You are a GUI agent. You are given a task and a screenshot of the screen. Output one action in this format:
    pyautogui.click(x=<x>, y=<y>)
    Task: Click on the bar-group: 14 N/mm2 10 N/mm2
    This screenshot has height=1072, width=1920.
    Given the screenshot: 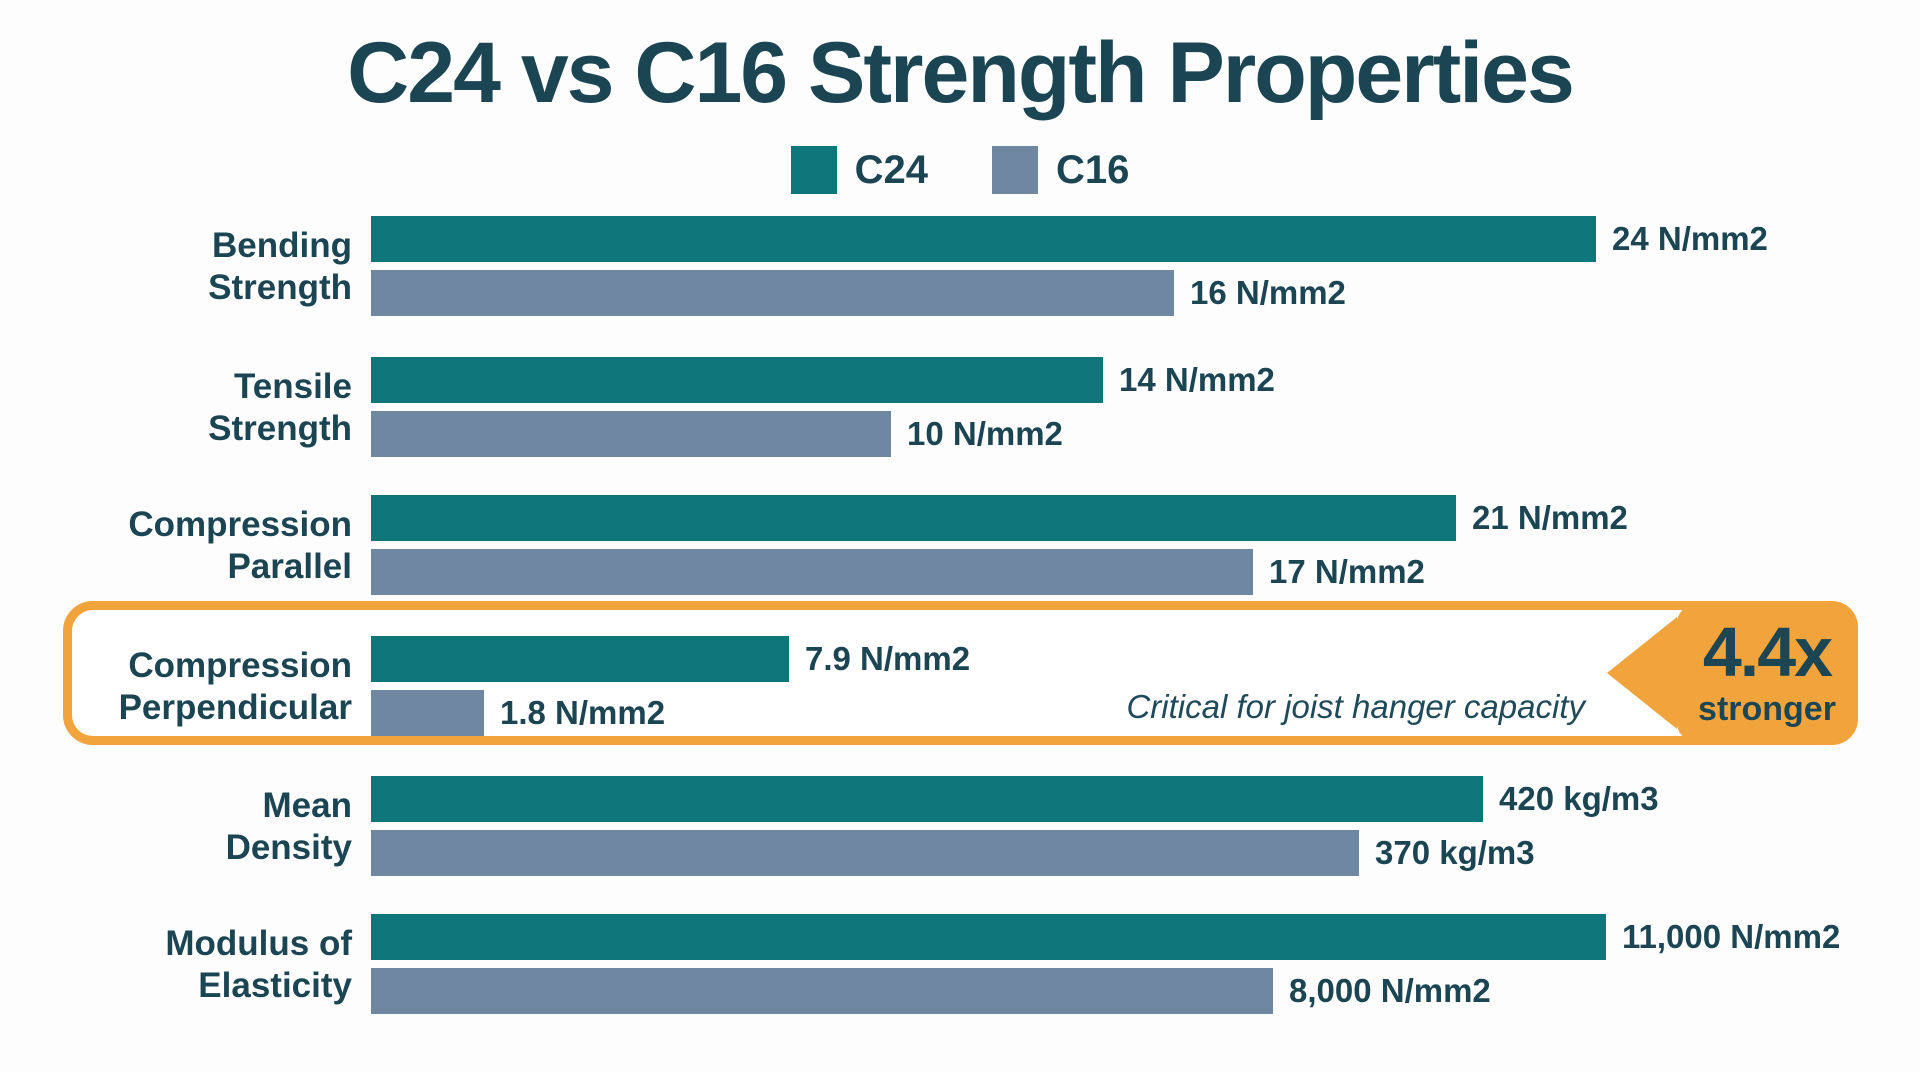 What is the action you would take?
    pyautogui.click(x=823, y=411)
    